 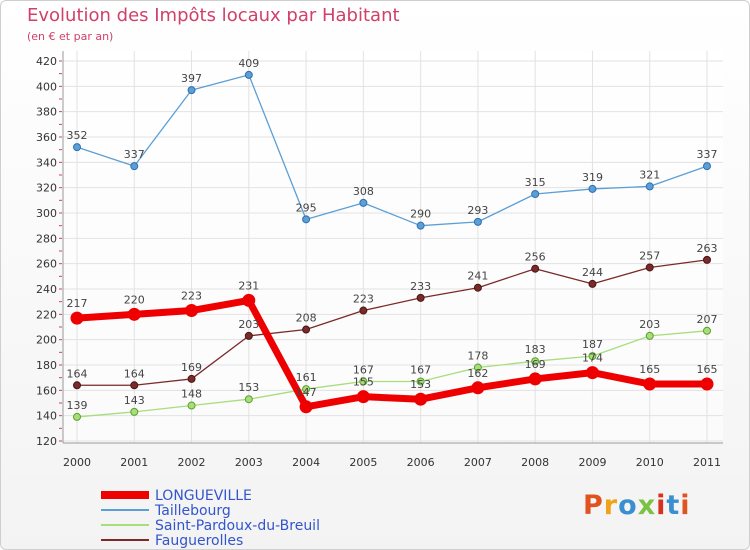 I want to click on x-tick-label: 2005, so click(x=363, y=462).